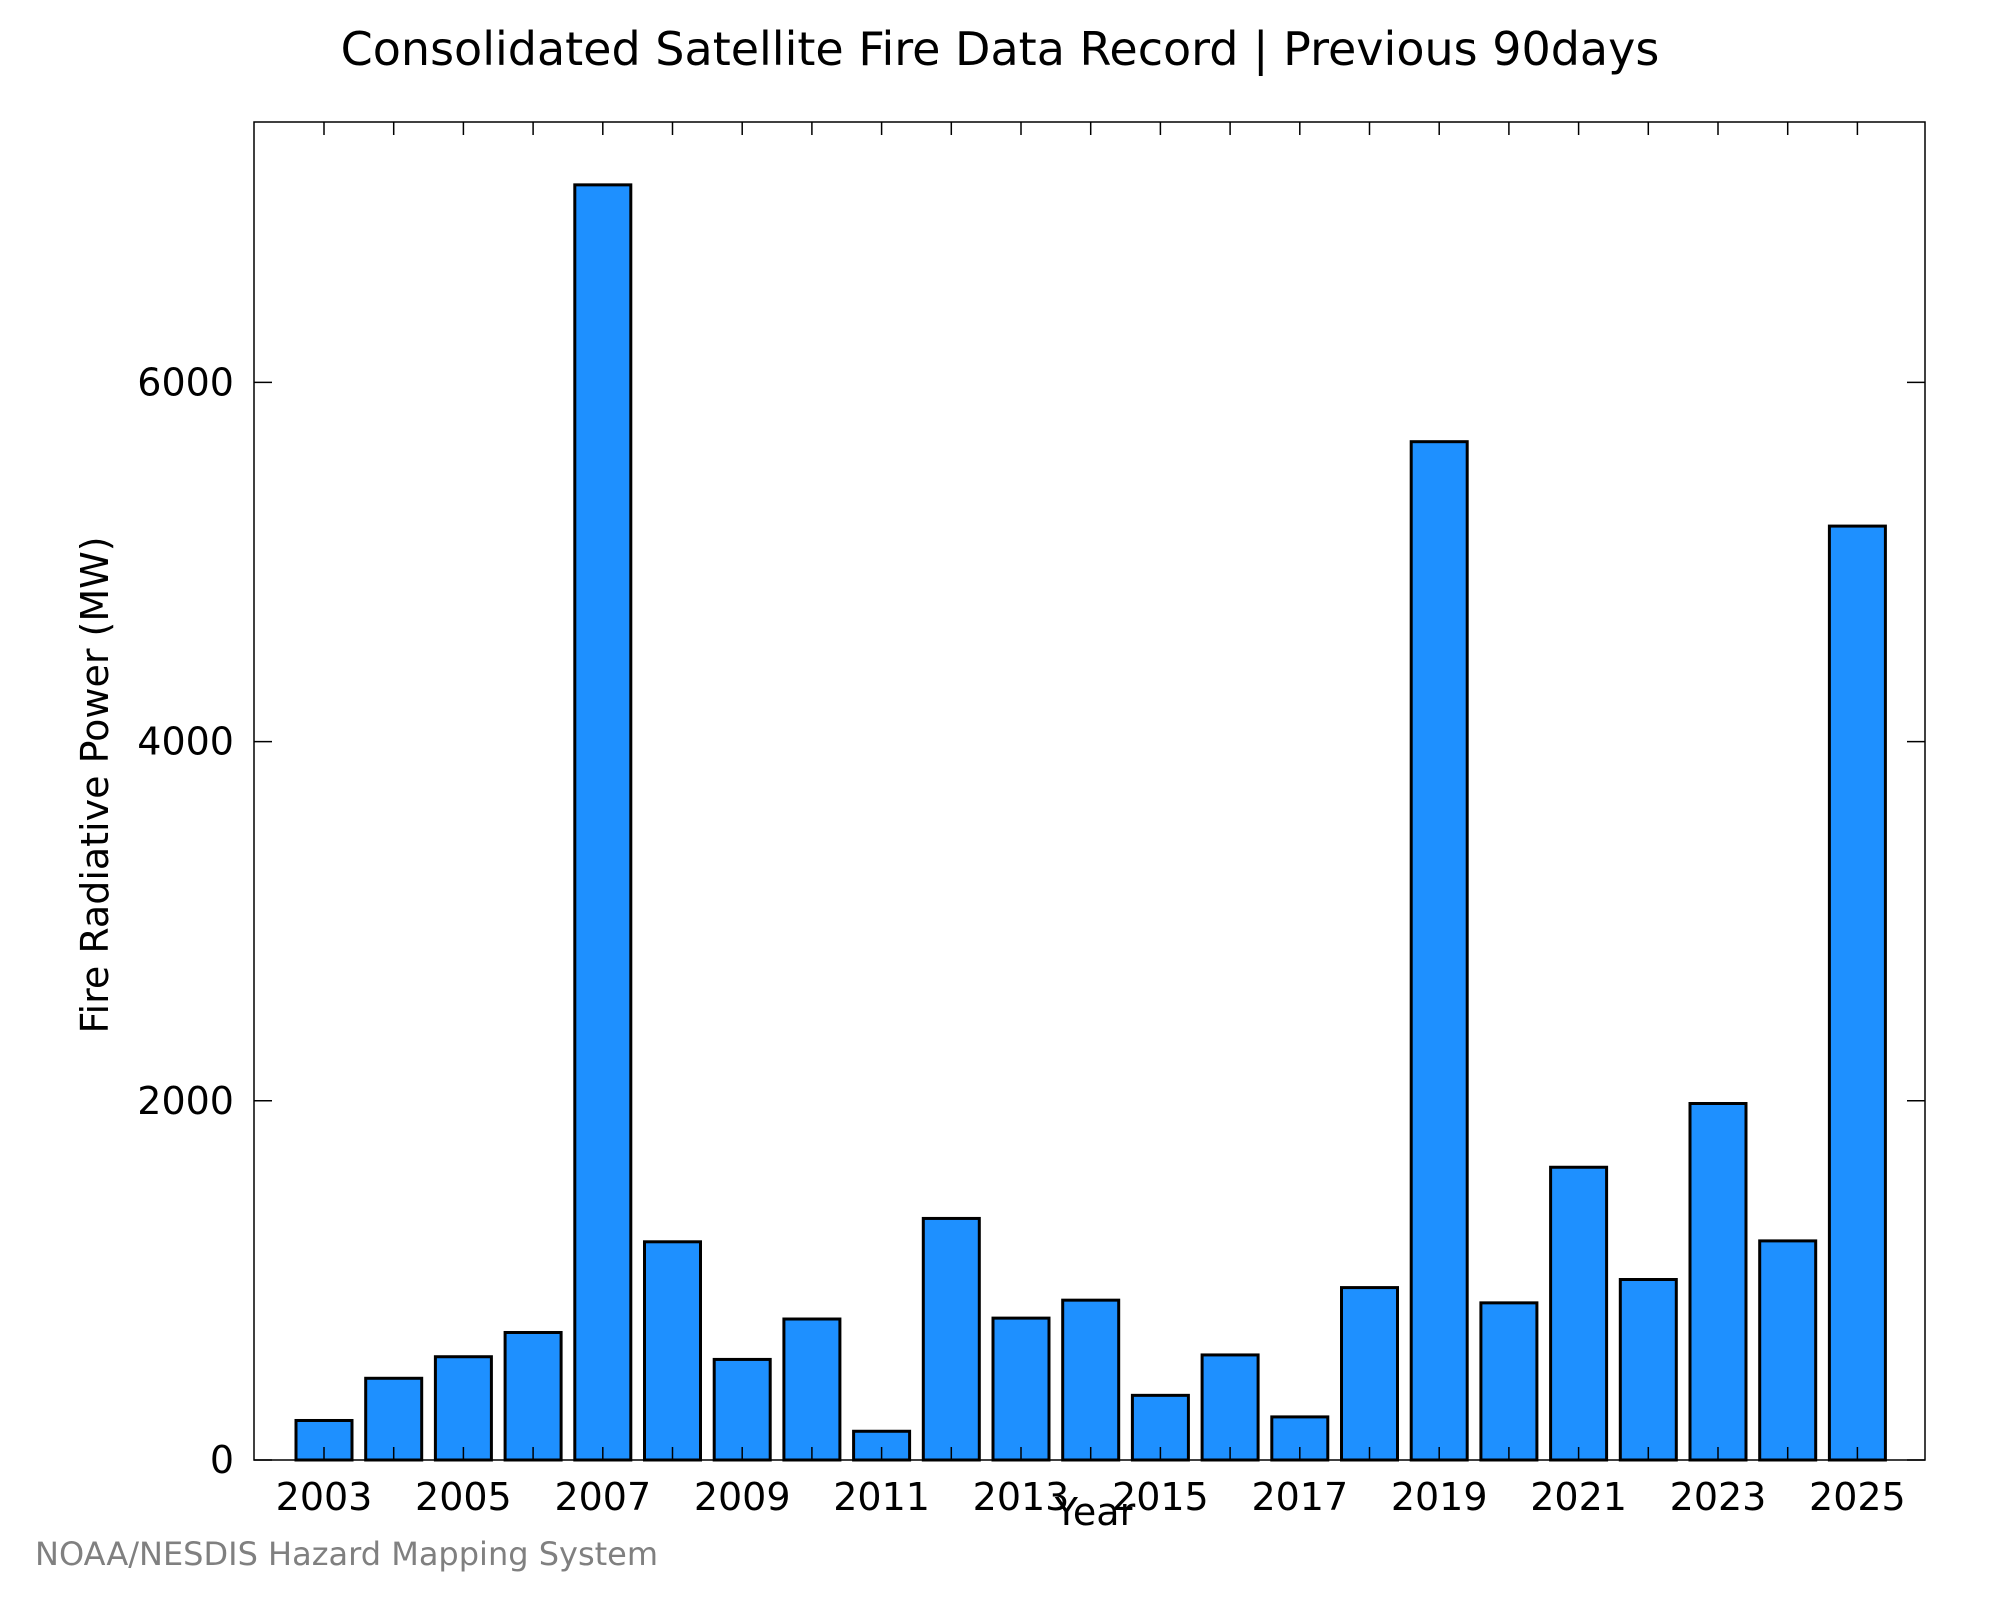  What do you see at coordinates (185, 1101) in the screenshot?
I see `y-tick-label-2000: 2000` at bounding box center [185, 1101].